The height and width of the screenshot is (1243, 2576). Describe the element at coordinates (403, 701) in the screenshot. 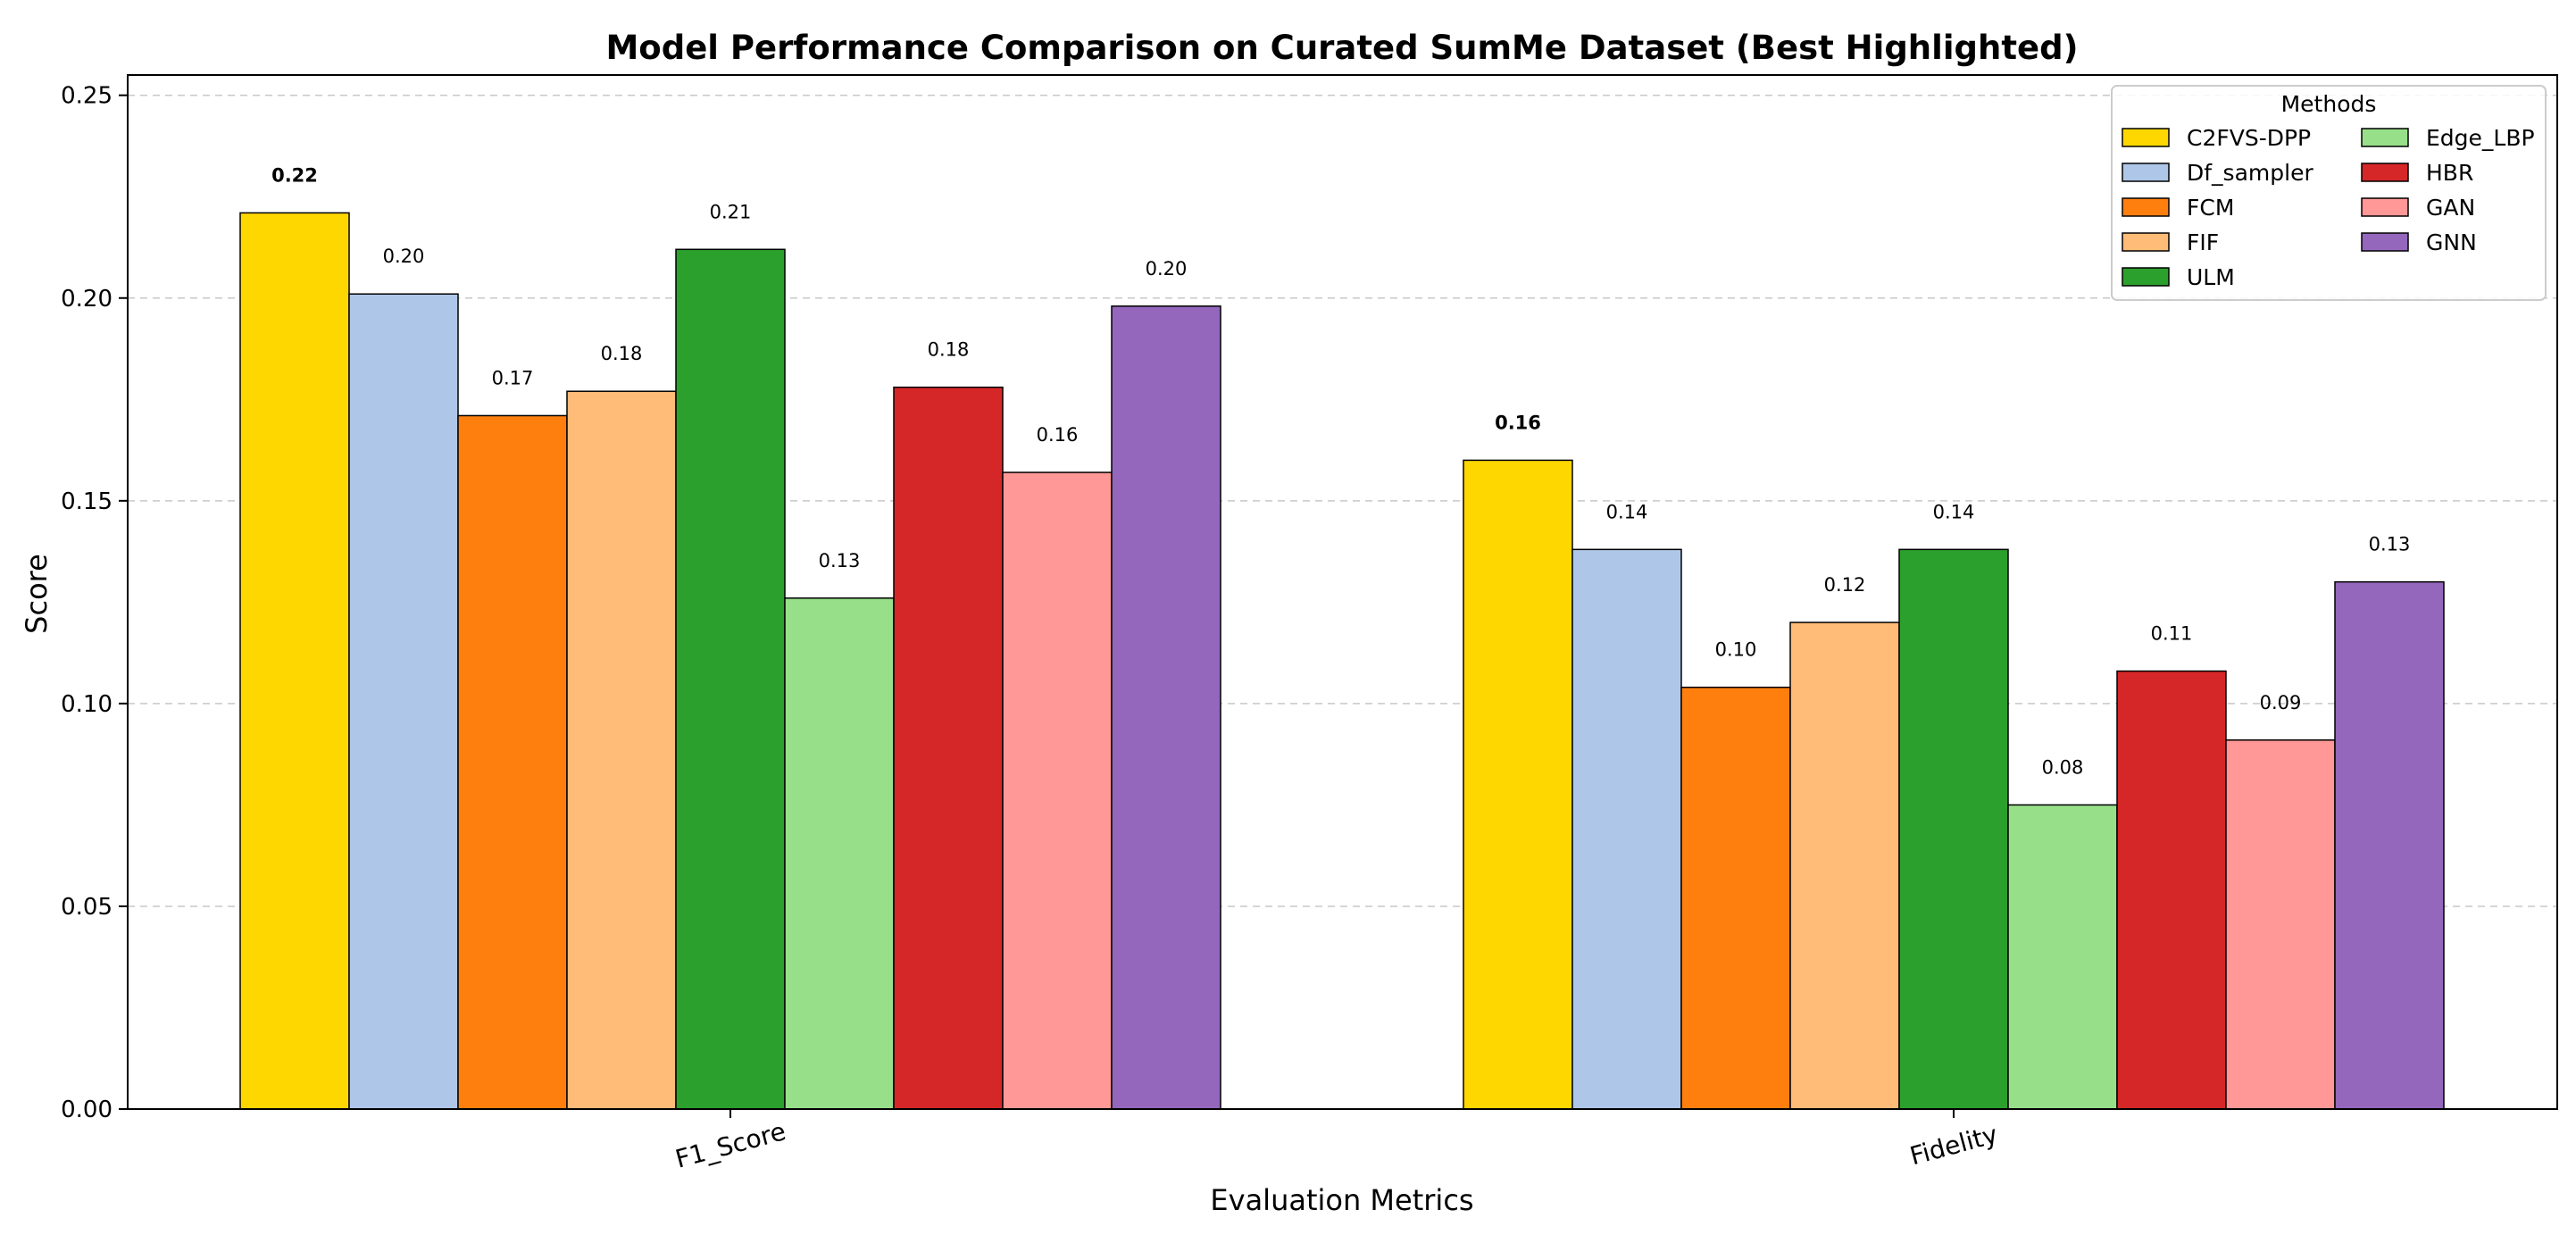

I see `bar-df-sampler-f1-score` at that location.